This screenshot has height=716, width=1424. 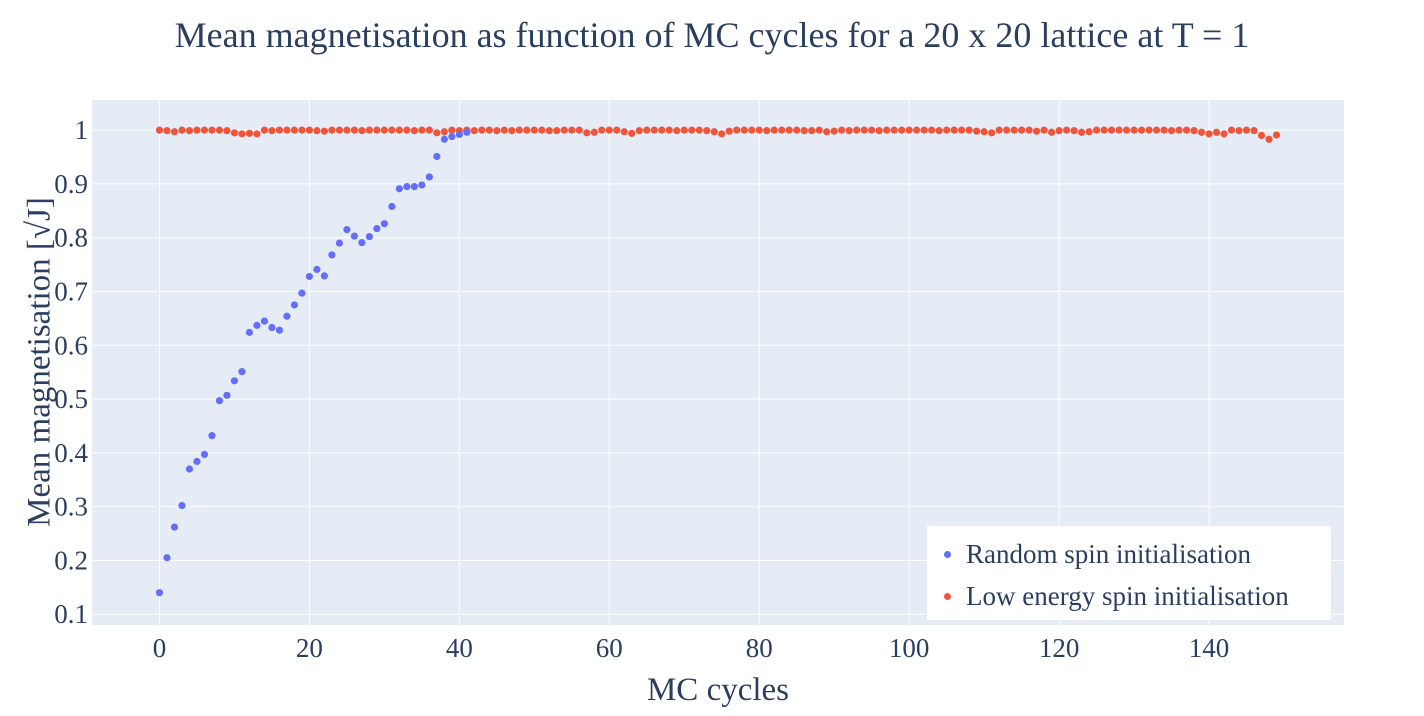 What do you see at coordinates (71, 507) in the screenshot?
I see `y-tick-label: 0.3` at bounding box center [71, 507].